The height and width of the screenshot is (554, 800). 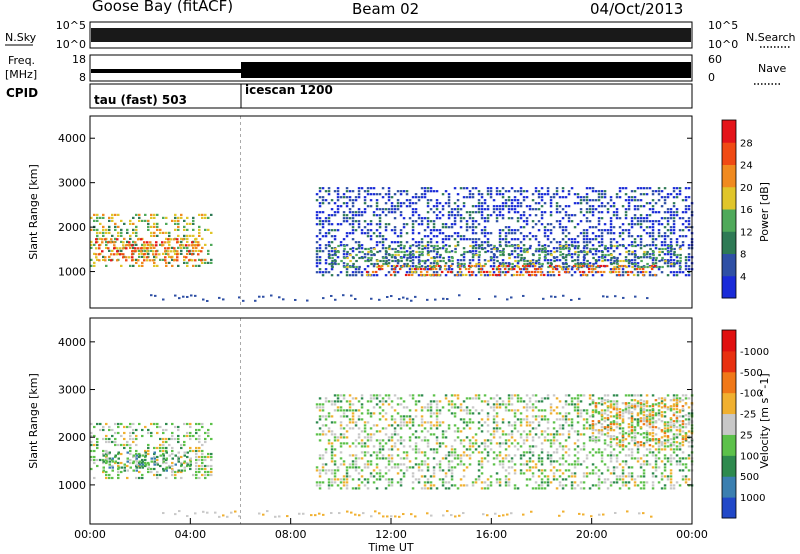 I want to click on sky-right-tick-high: 10^5, so click(x=723, y=25).